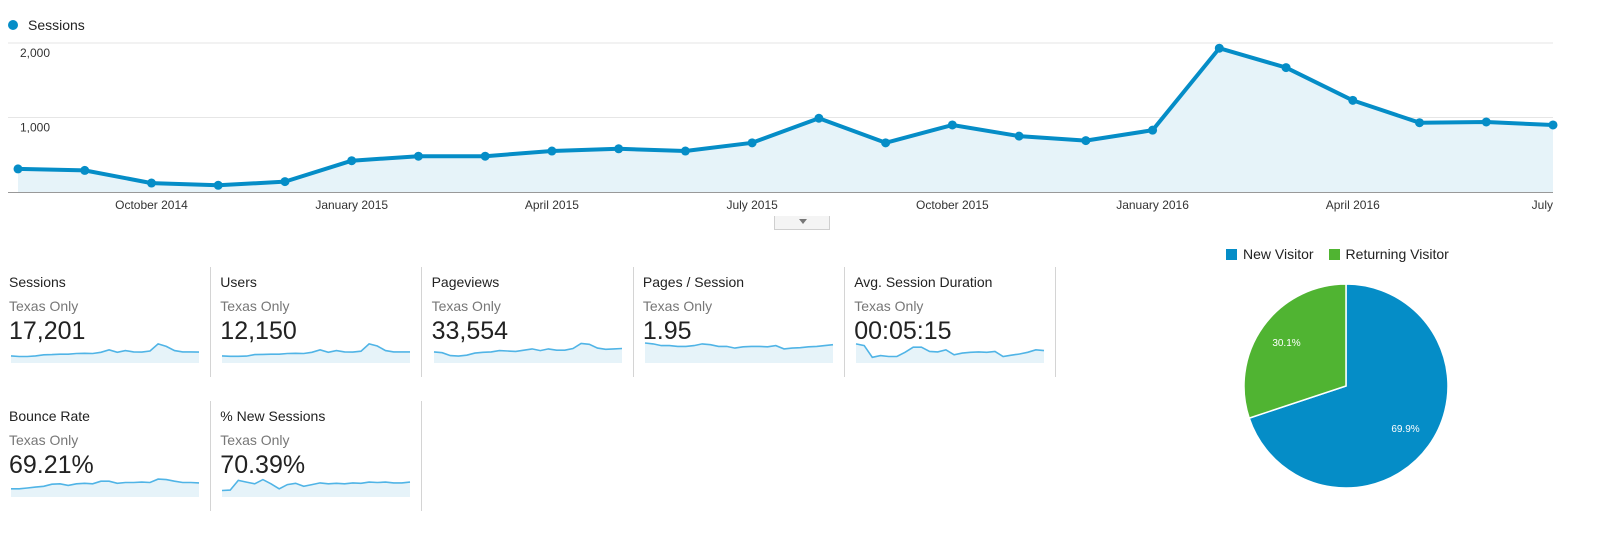  Describe the element at coordinates (49, 416) in the screenshot. I see `scorecard-label: Bounce Rate` at that location.